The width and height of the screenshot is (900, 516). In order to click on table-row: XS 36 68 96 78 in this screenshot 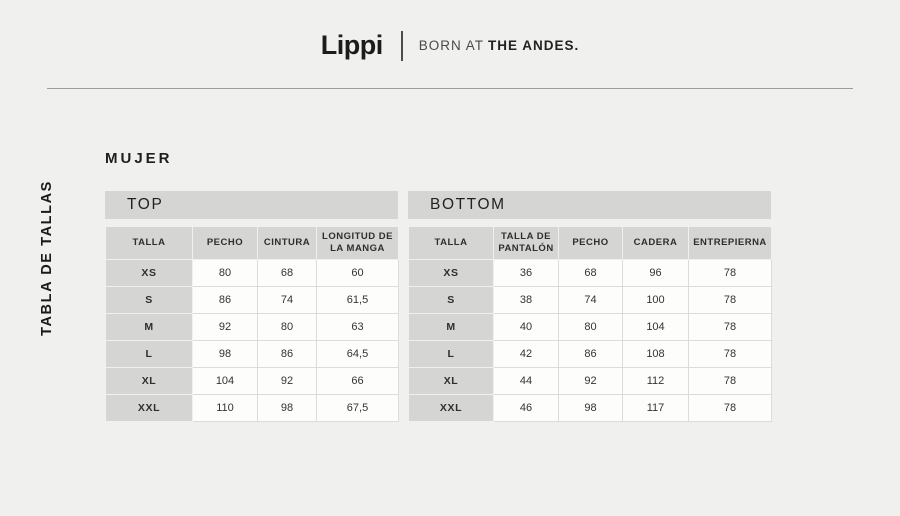, I will do `click(590, 273)`.